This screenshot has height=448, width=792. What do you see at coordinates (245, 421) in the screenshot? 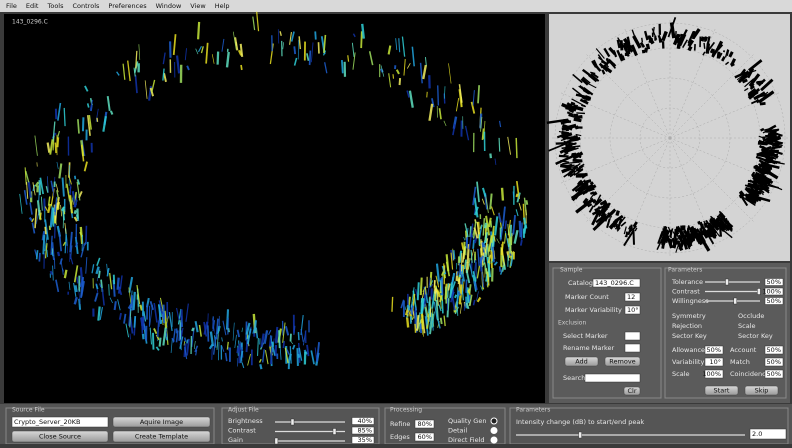
I see `slider-label: Brightness` at bounding box center [245, 421].